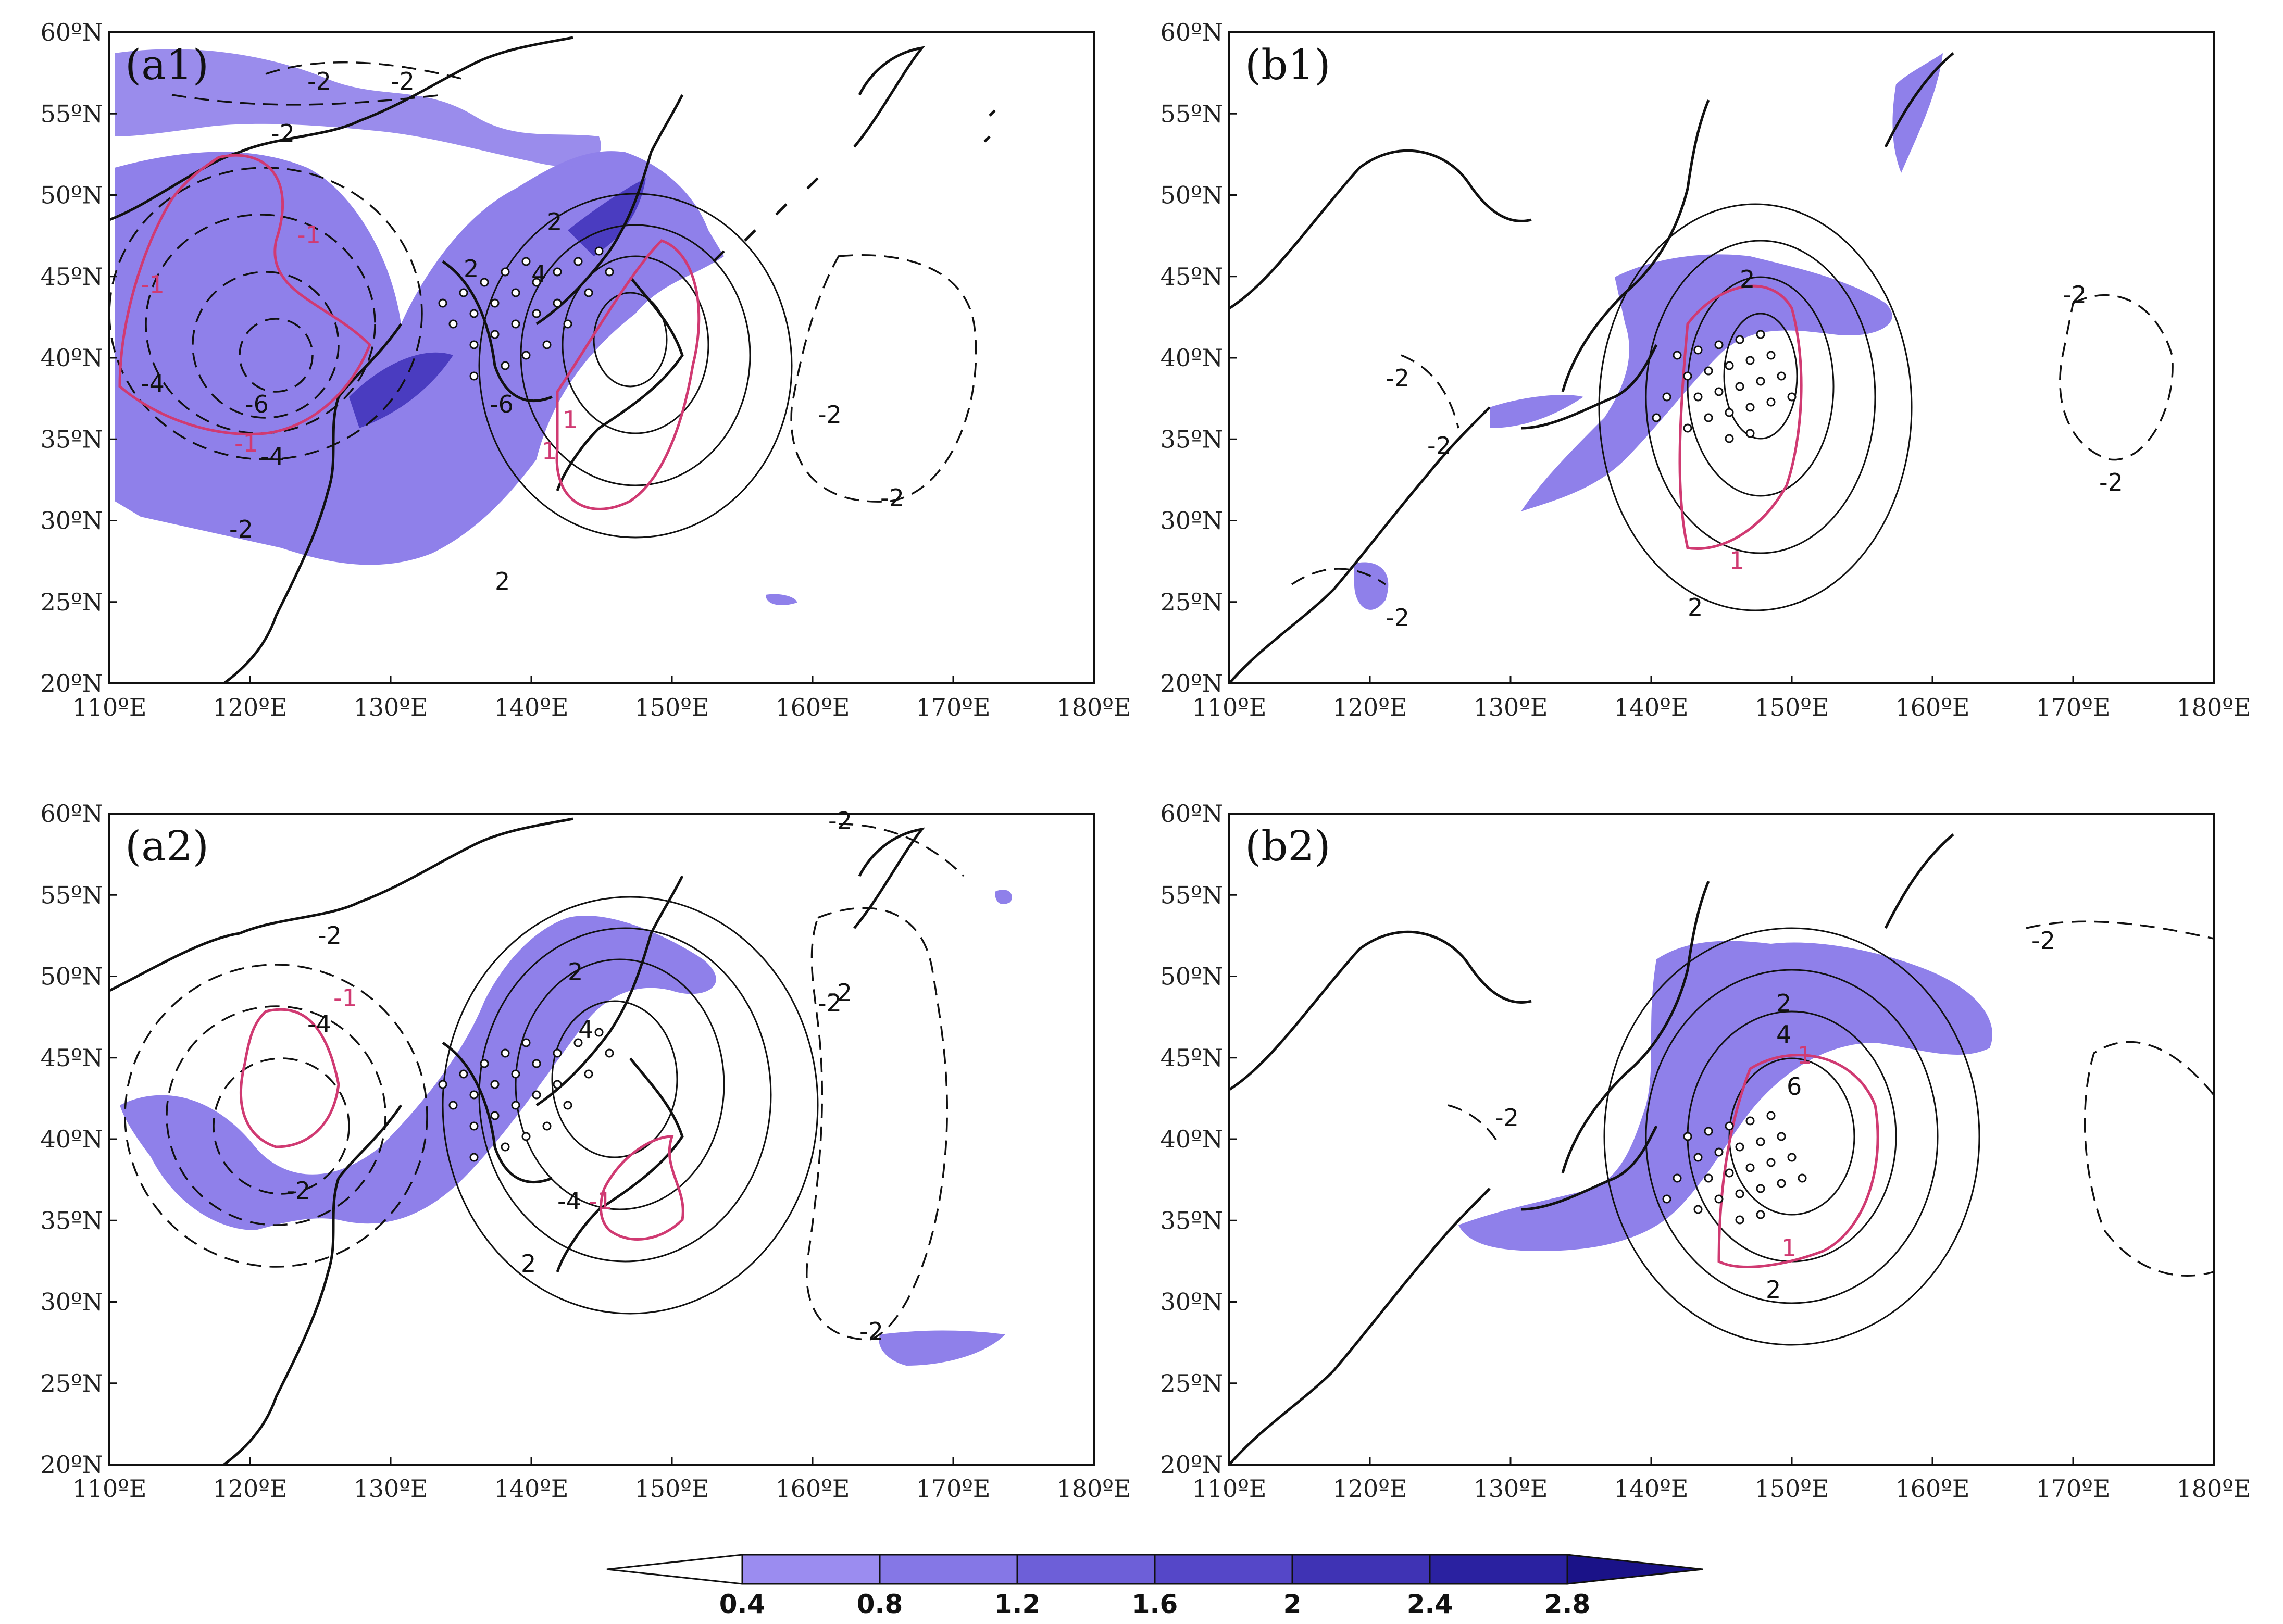 This screenshot has height=1624, width=2283. What do you see at coordinates (1634, 1569) in the screenshot?
I see `colorbar-extend-max` at bounding box center [1634, 1569].